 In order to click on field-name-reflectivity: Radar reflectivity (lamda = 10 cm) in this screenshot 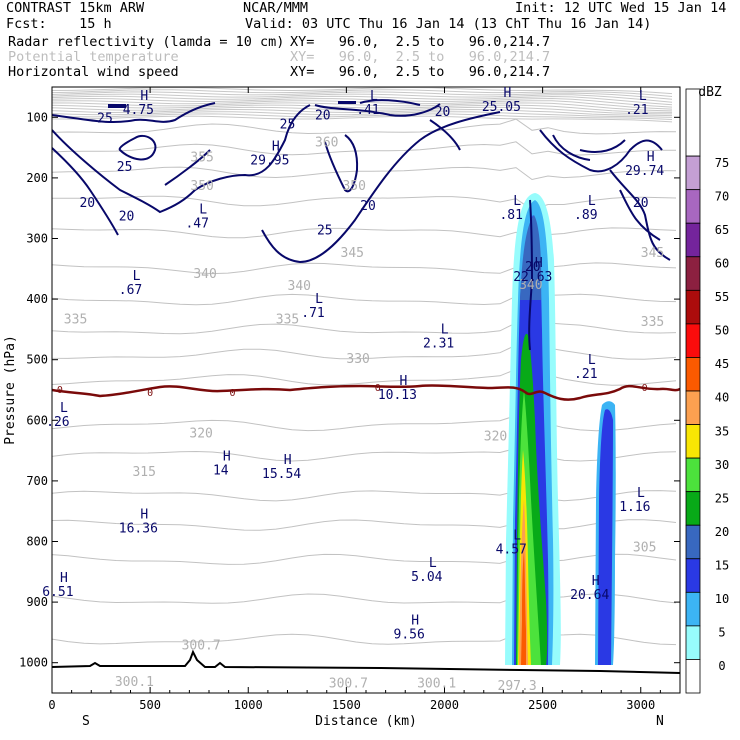, I will do `click(146, 42)`.